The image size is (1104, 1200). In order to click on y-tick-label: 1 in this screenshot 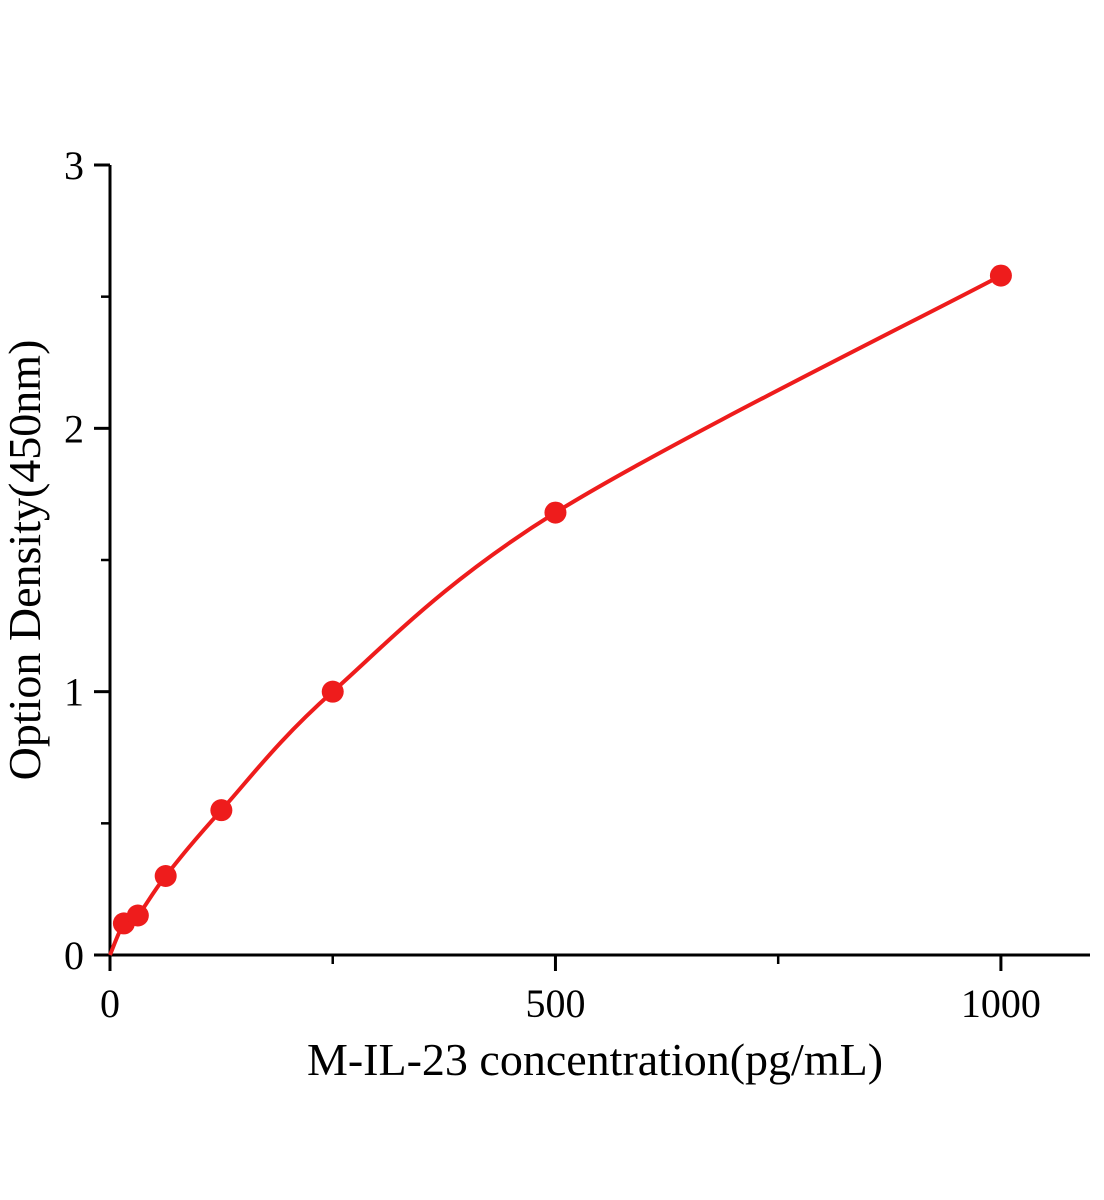, I will do `click(74, 692)`.